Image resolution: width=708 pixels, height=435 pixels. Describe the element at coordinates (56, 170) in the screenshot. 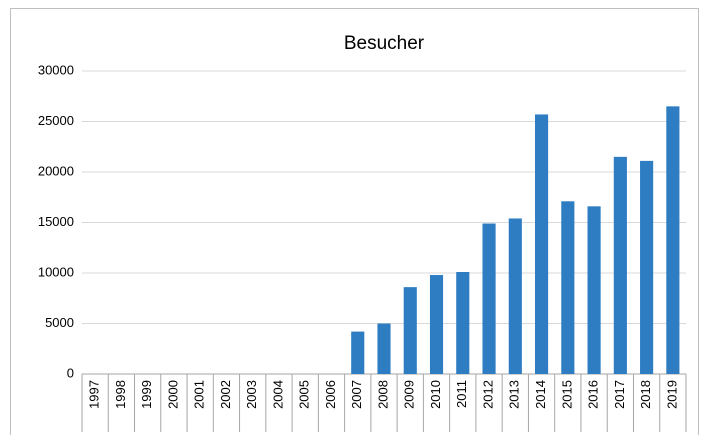

I see `y-tick-label: 20000` at that location.